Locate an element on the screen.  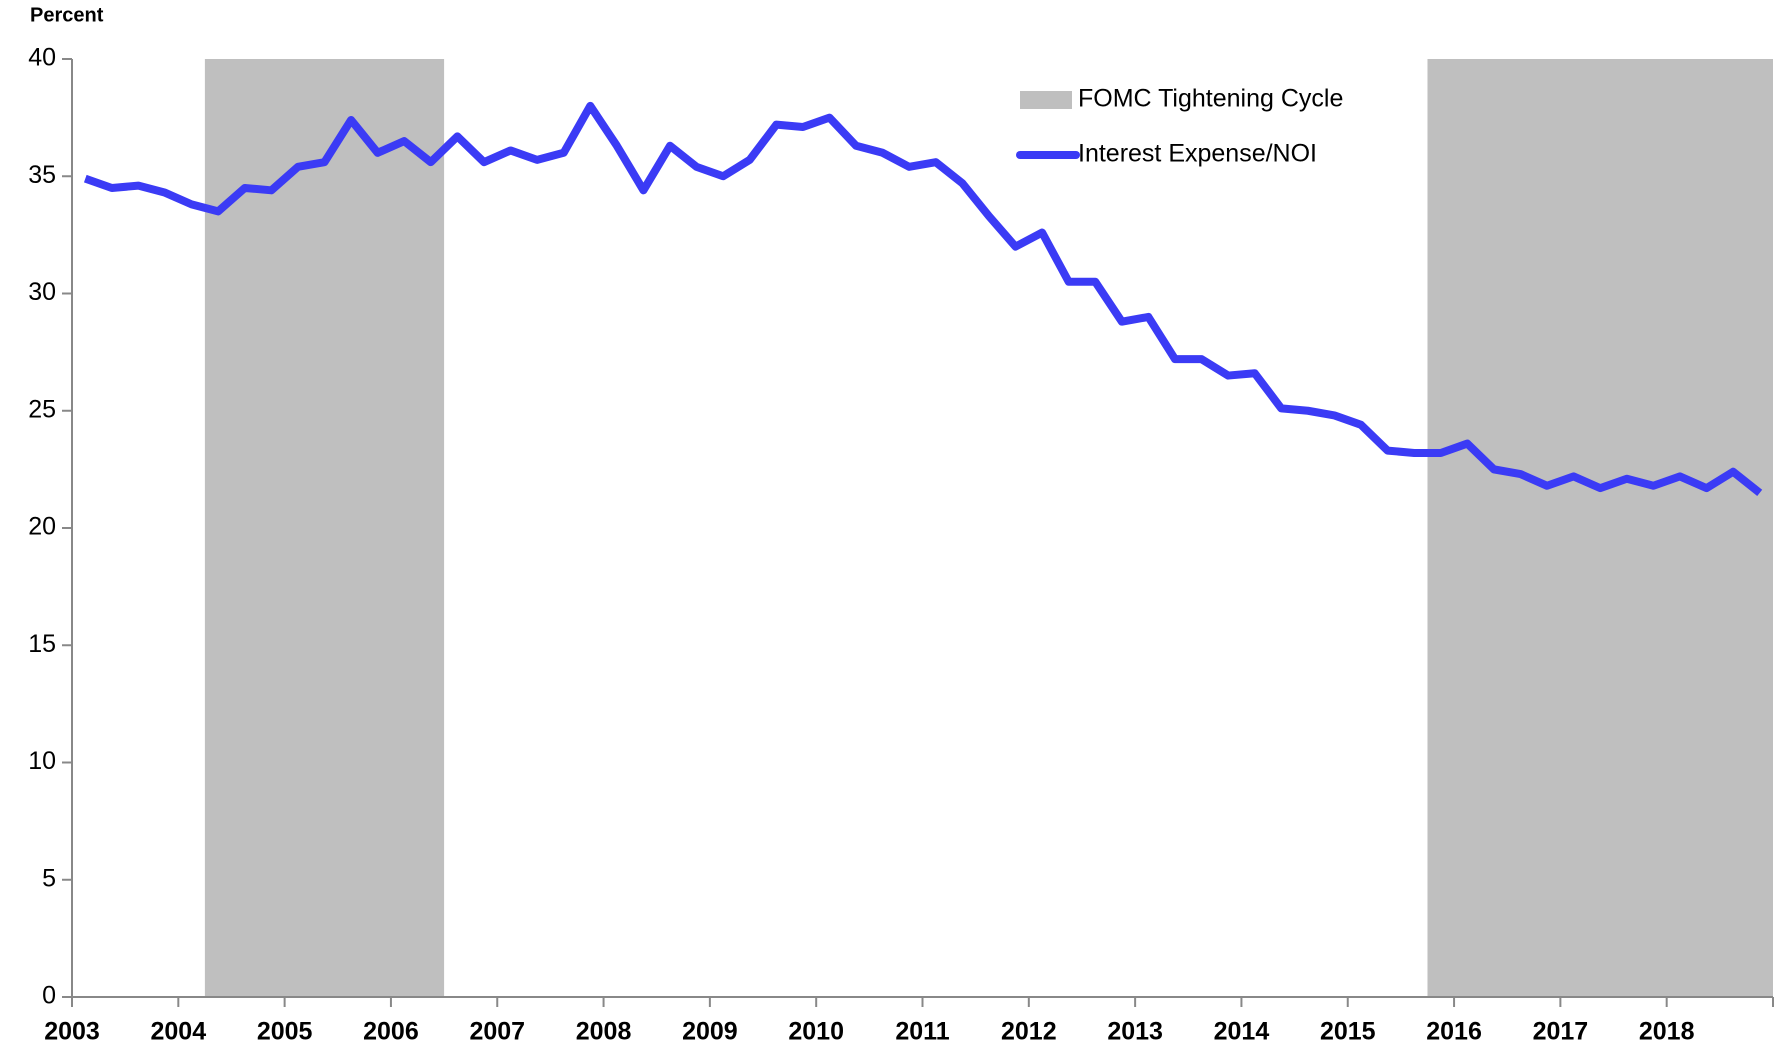
y-tick-label: 0 is located at coordinates (49, 996).